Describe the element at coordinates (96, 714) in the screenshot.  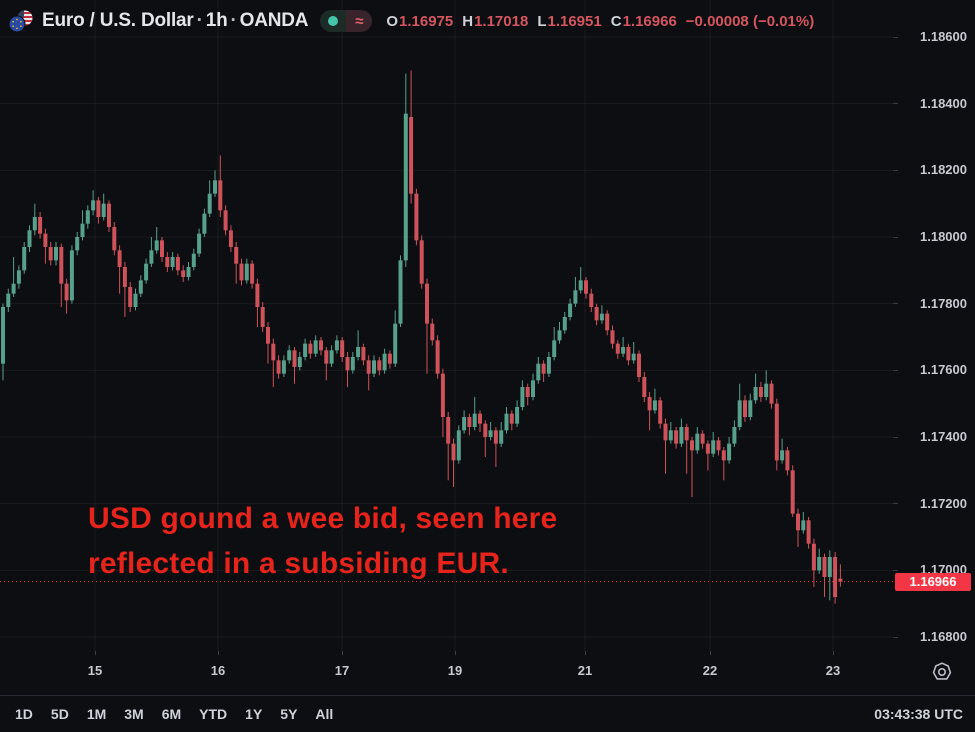
I see `range-1m-button: 1M` at that location.